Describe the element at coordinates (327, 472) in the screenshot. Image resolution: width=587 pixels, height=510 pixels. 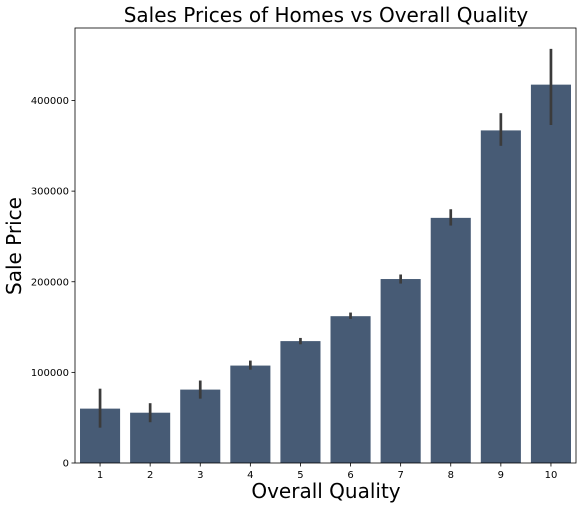
I see `x-axis: 1 2 3 4 5 6 7 8 9 10` at that location.